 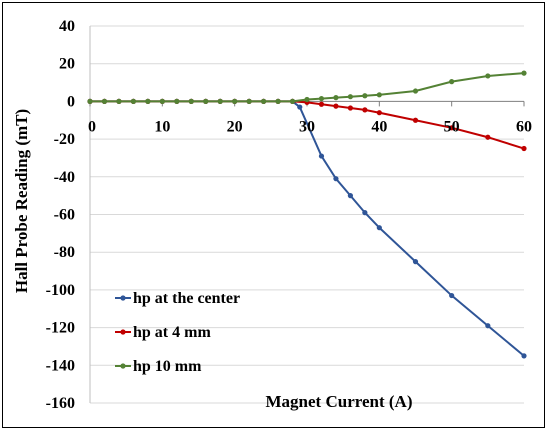 I want to click on y-tick-label: 20, so click(x=67, y=64).